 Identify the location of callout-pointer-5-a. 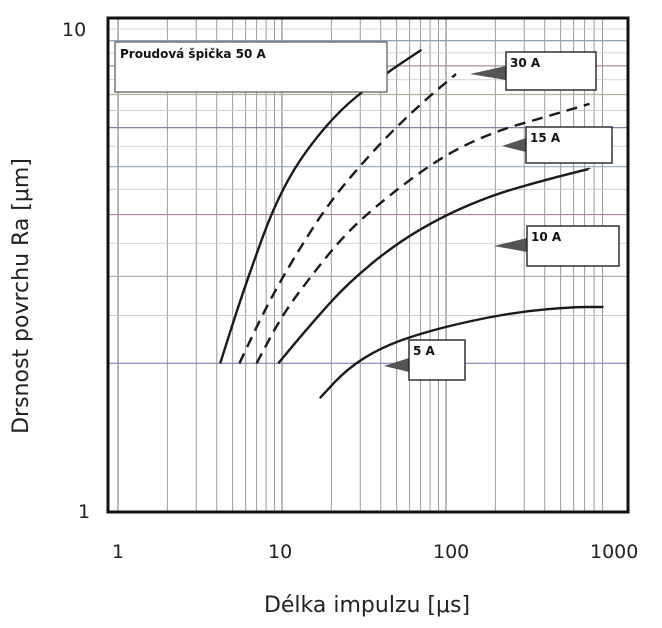
(396, 365).